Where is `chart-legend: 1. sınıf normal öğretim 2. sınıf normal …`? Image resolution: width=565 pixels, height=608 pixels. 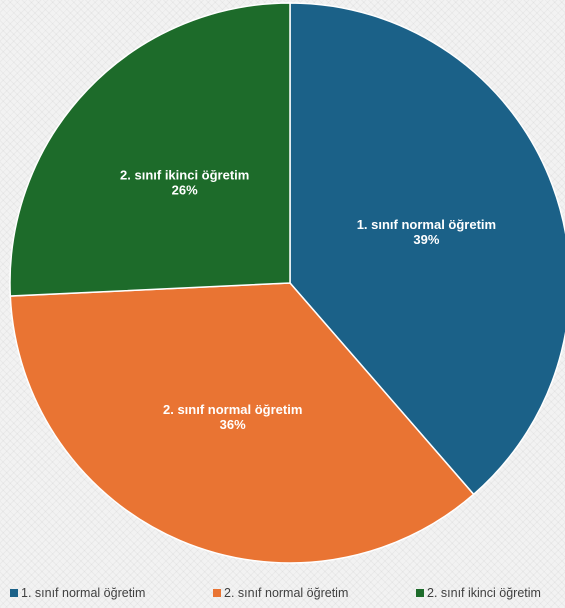 chart-legend: 1. sınıf normal öğretim 2. sınıf normal … is located at coordinates (287, 594).